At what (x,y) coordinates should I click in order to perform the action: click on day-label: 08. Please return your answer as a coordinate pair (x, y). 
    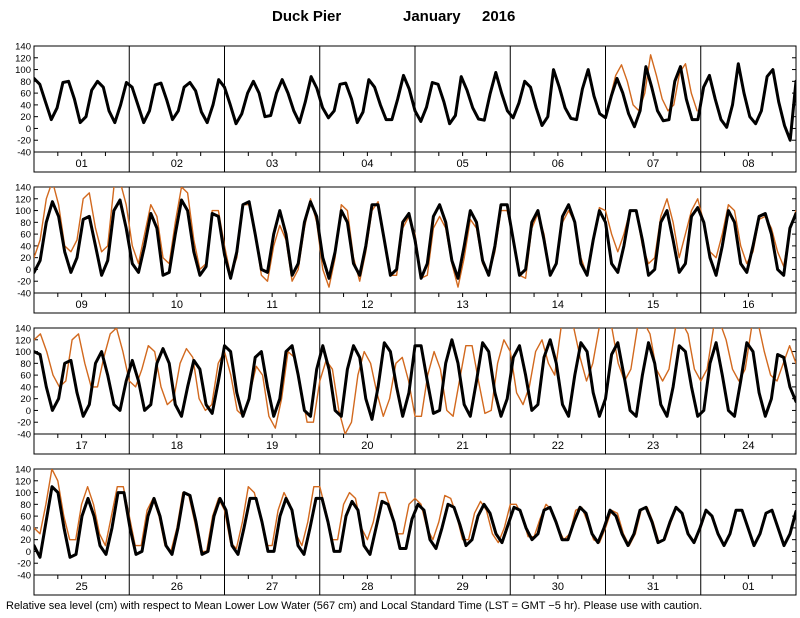
    Looking at the image, I should click on (748, 164).